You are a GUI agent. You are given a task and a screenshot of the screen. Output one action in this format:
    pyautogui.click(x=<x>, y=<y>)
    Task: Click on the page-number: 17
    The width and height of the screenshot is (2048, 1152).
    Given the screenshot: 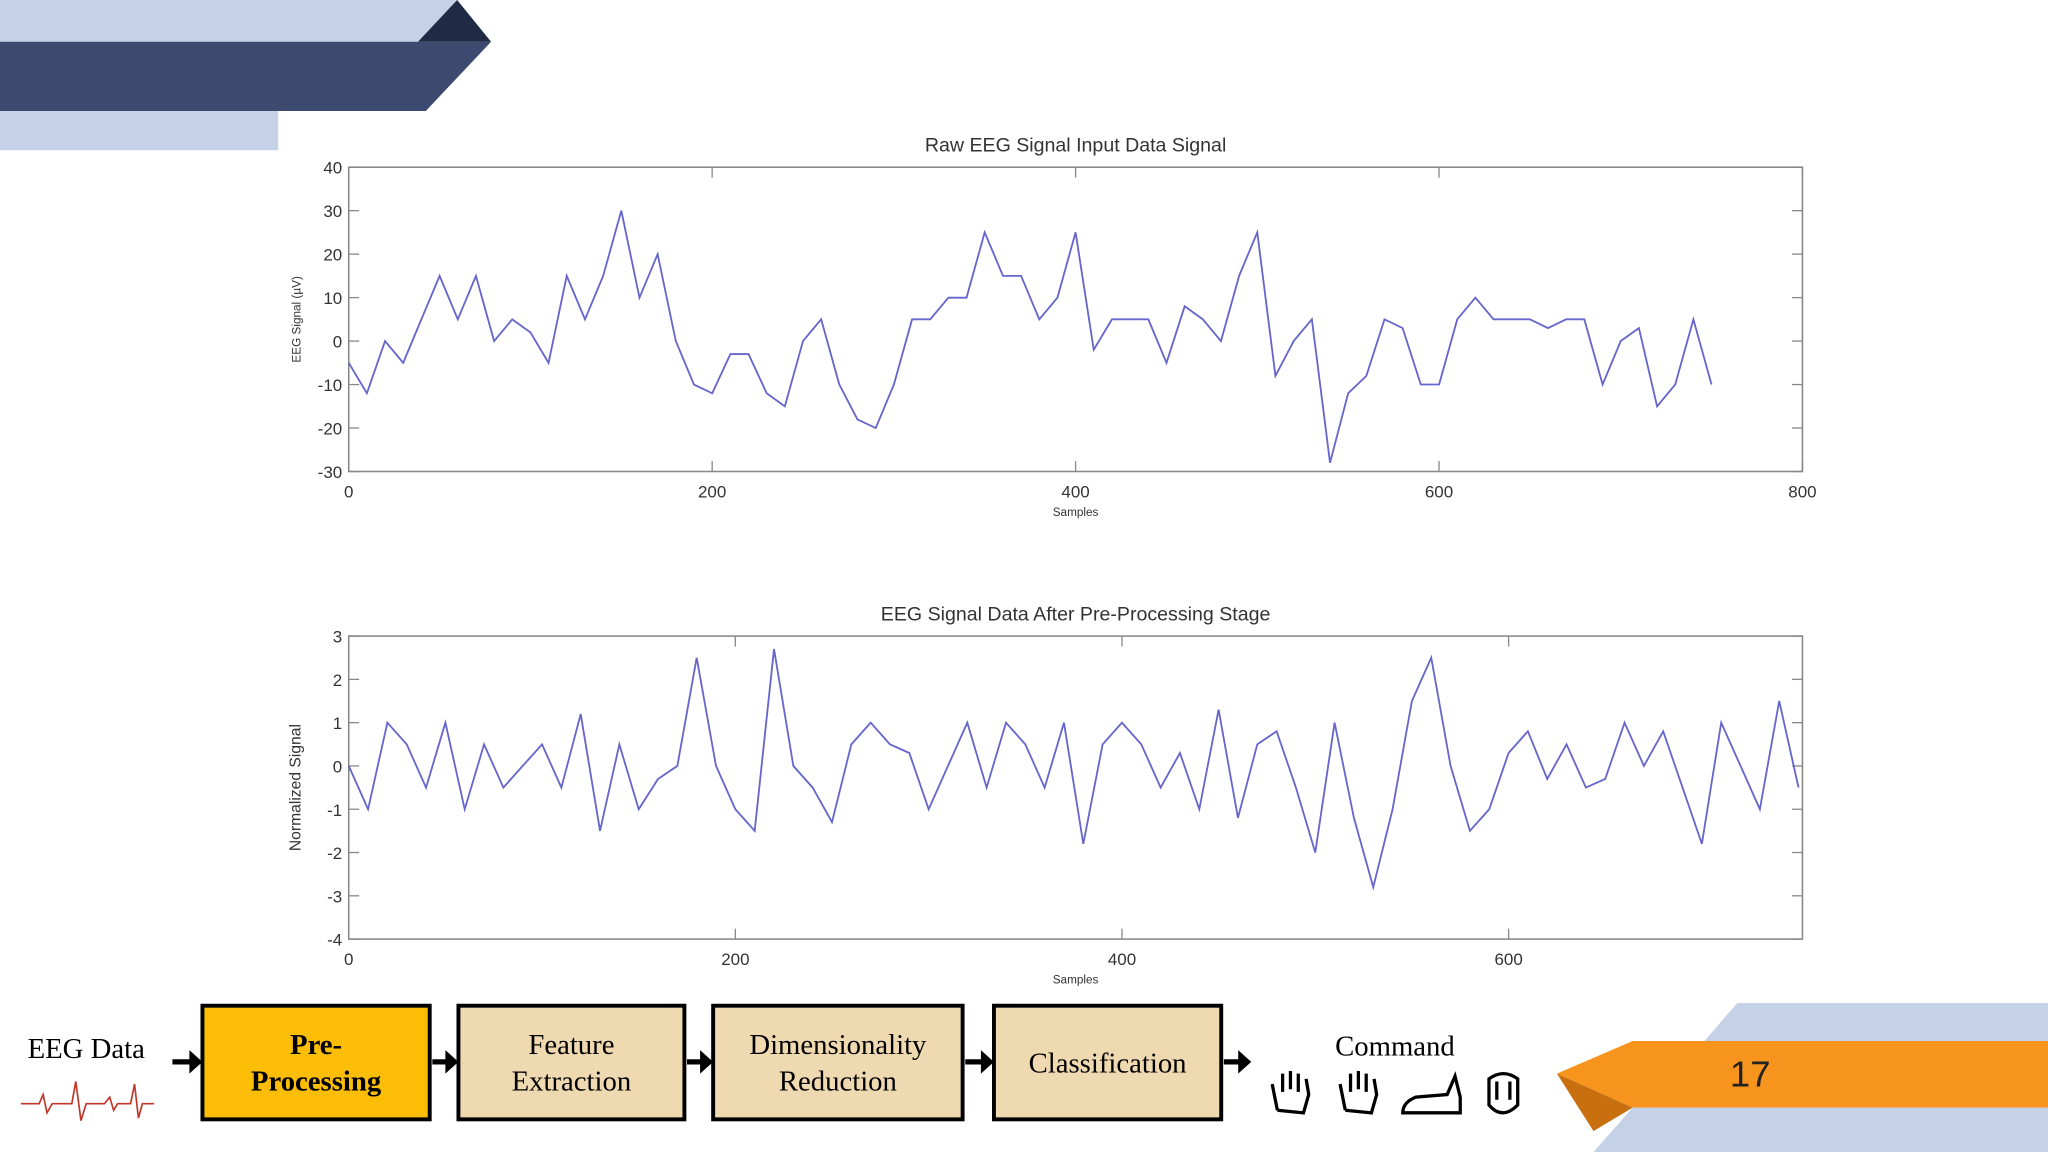 What is the action you would take?
    pyautogui.click(x=1750, y=1074)
    